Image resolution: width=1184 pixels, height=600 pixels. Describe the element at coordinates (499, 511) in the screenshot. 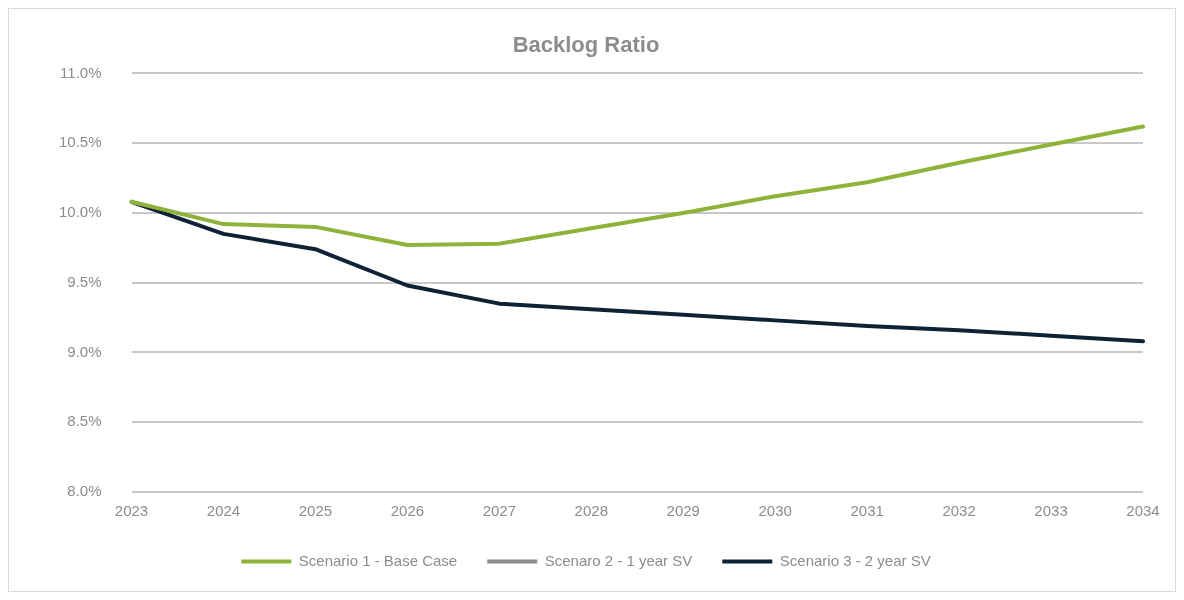

I see `x-tick-label: 2027` at that location.